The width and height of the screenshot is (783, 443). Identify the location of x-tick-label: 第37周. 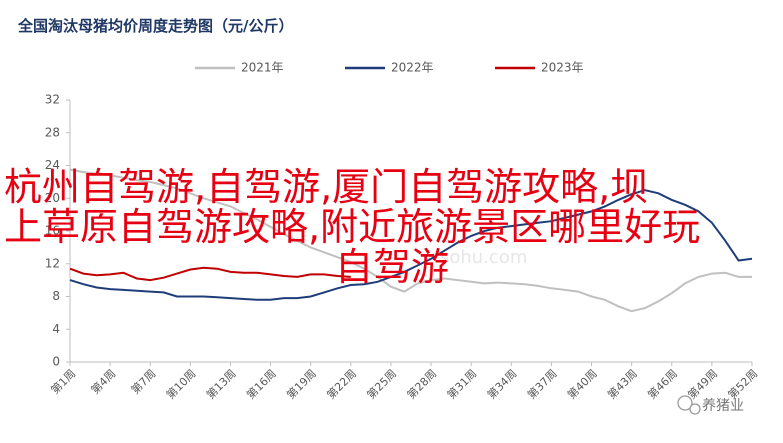
(541, 383).